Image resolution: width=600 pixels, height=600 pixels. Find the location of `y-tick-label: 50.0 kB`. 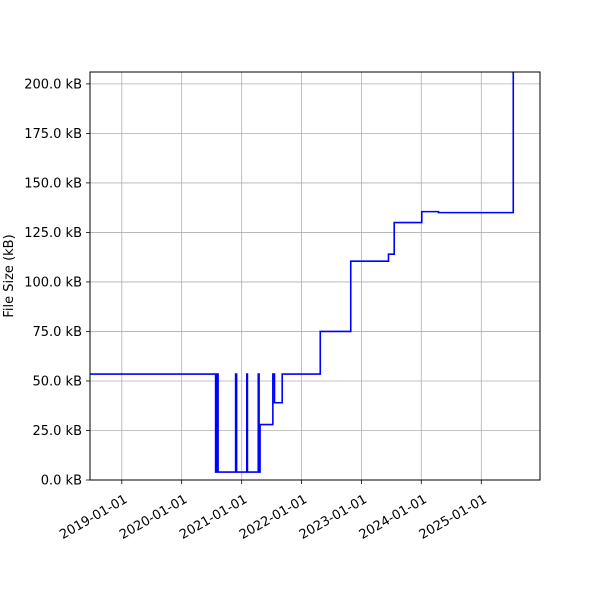

y-tick-label: 50.0 kB is located at coordinates (57, 381).